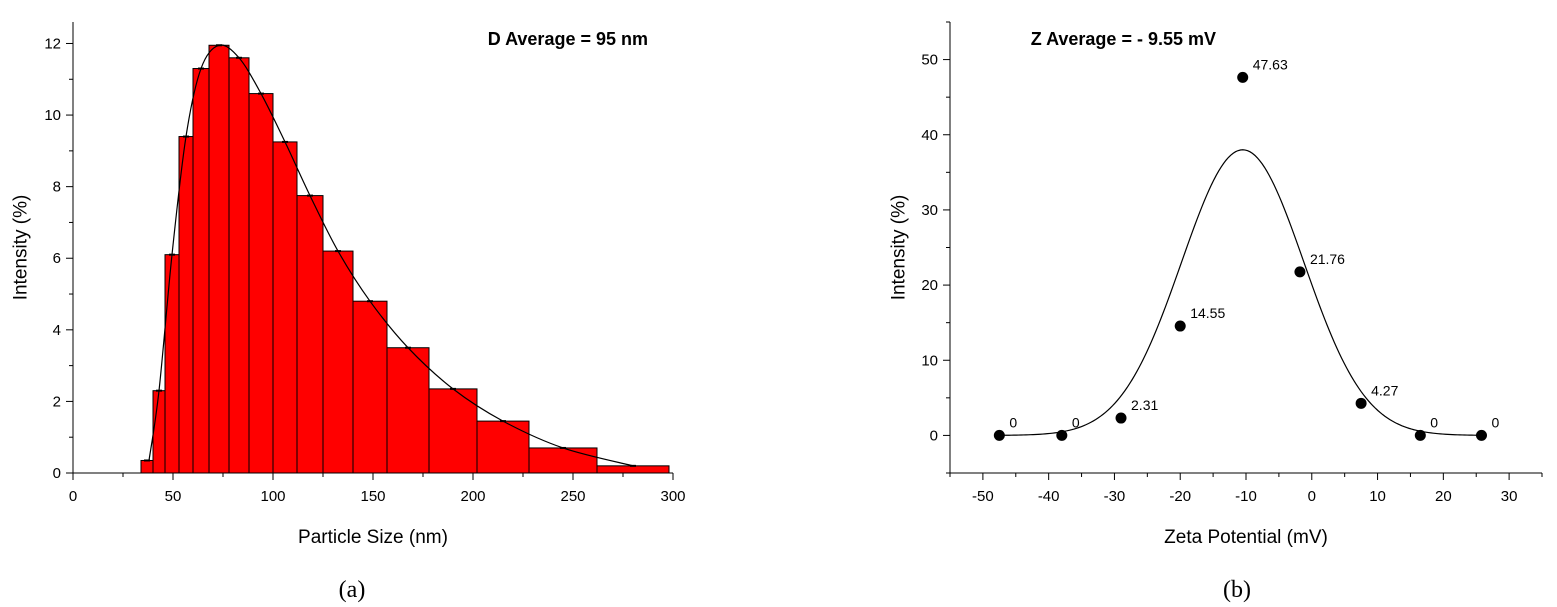 This screenshot has width=1557, height=607. I want to click on x-tick-label: -10, so click(1246, 496).